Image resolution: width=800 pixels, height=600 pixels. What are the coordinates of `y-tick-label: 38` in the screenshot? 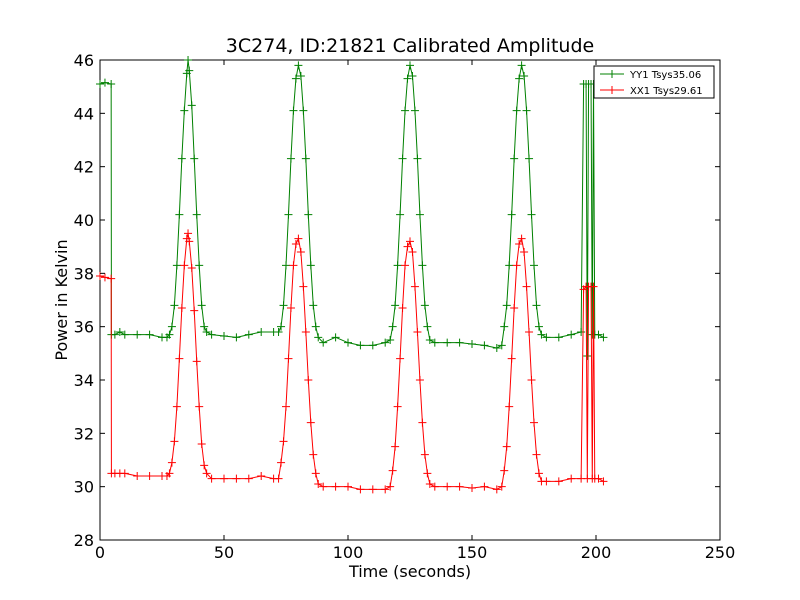 It's located at (84, 273).